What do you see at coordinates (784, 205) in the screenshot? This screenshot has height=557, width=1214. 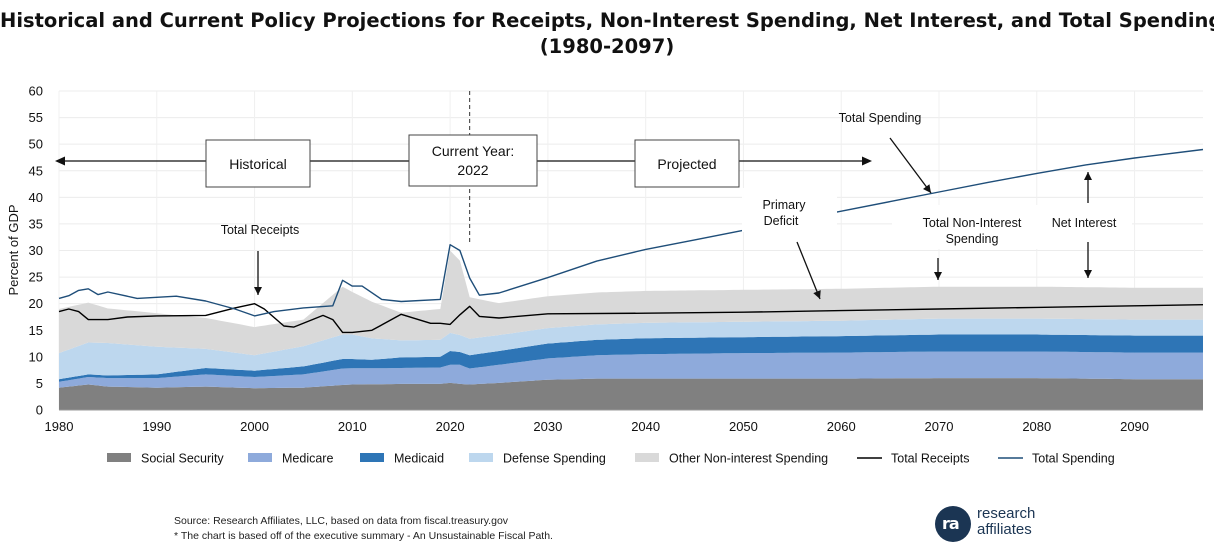 I see `primary-deficit-callout-line-1: Primary` at bounding box center [784, 205].